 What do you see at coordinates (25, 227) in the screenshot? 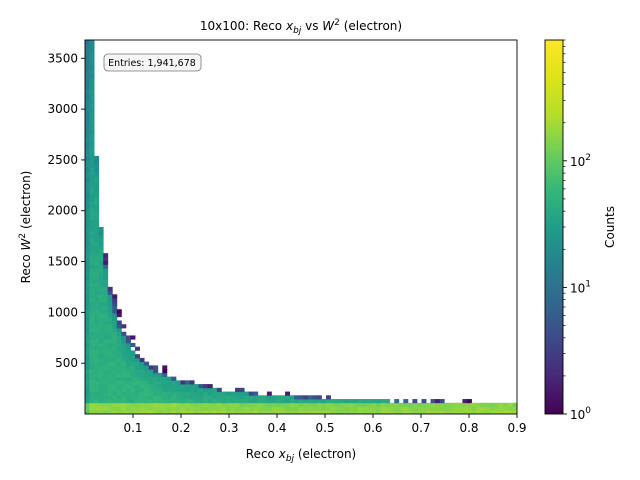
I see `y-axis-label: Reco W2 (electron)` at bounding box center [25, 227].